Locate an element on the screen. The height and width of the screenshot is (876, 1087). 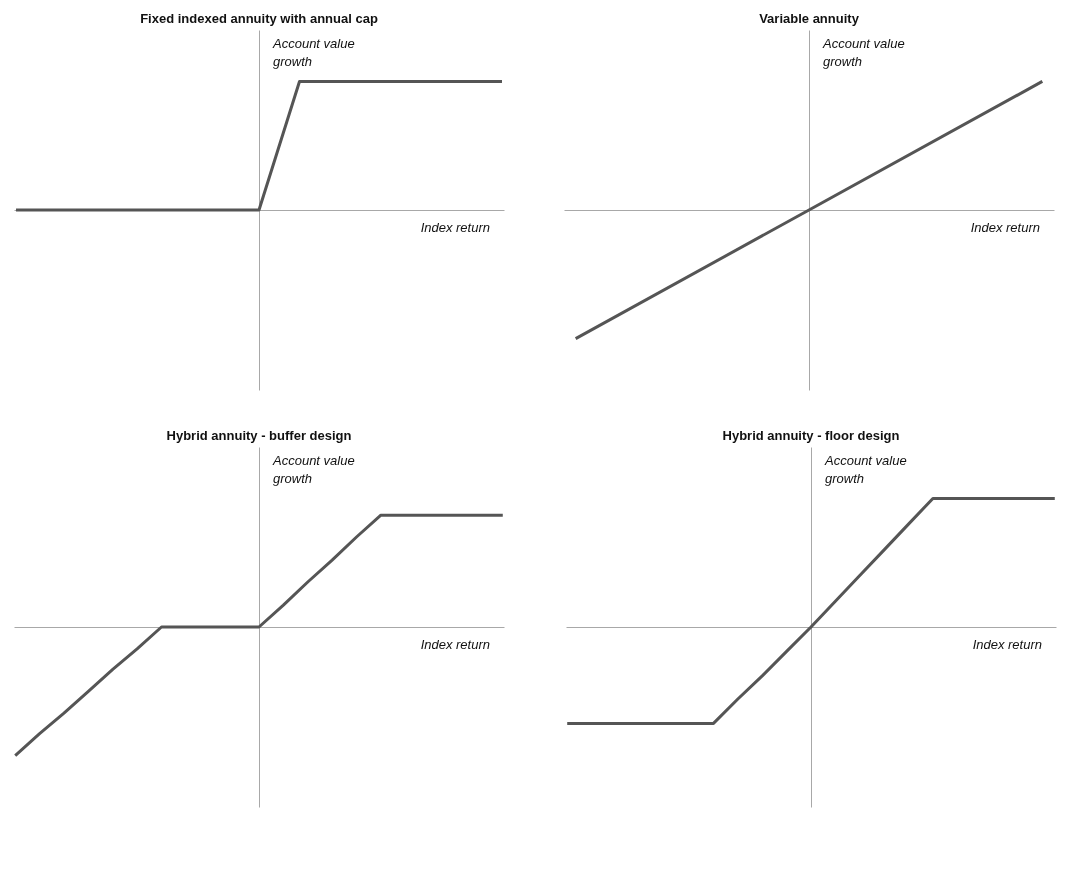
chart-title: Hybrid annuity - buffer design is located at coordinates (259, 435).